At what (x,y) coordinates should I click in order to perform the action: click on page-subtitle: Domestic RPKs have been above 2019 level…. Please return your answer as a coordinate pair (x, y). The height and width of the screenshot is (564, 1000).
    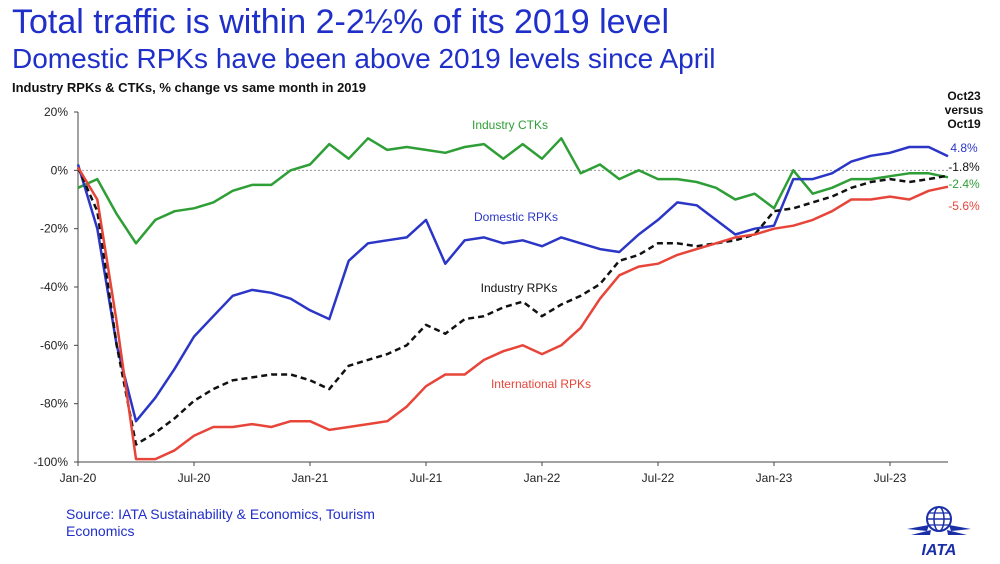
    Looking at the image, I should click on (364, 58).